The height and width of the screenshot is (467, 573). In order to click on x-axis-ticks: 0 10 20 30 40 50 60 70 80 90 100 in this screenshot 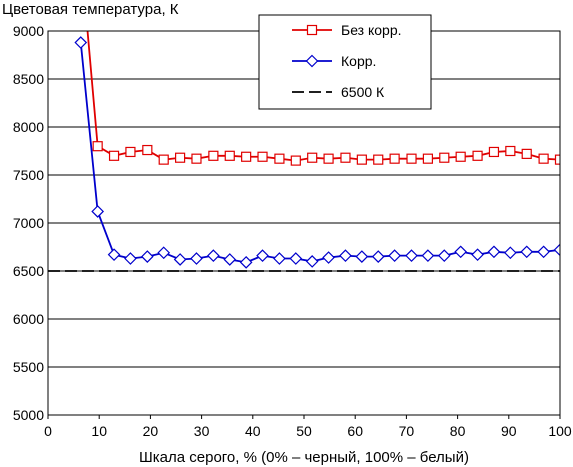, I will do `click(308, 427)`.